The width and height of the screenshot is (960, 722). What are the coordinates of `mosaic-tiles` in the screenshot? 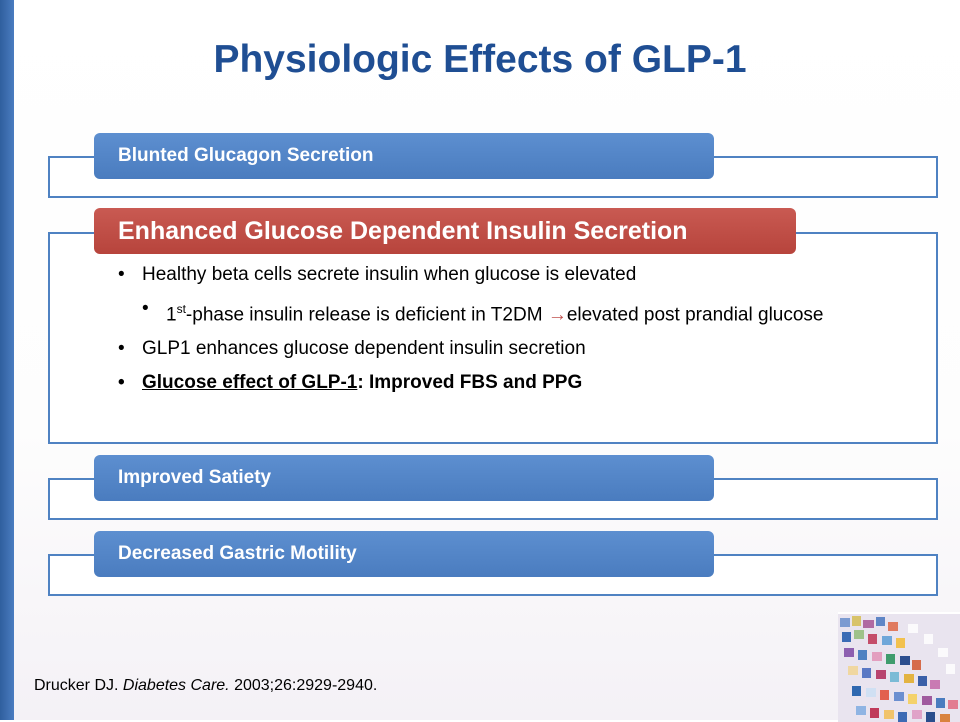 It's located at (899, 669).